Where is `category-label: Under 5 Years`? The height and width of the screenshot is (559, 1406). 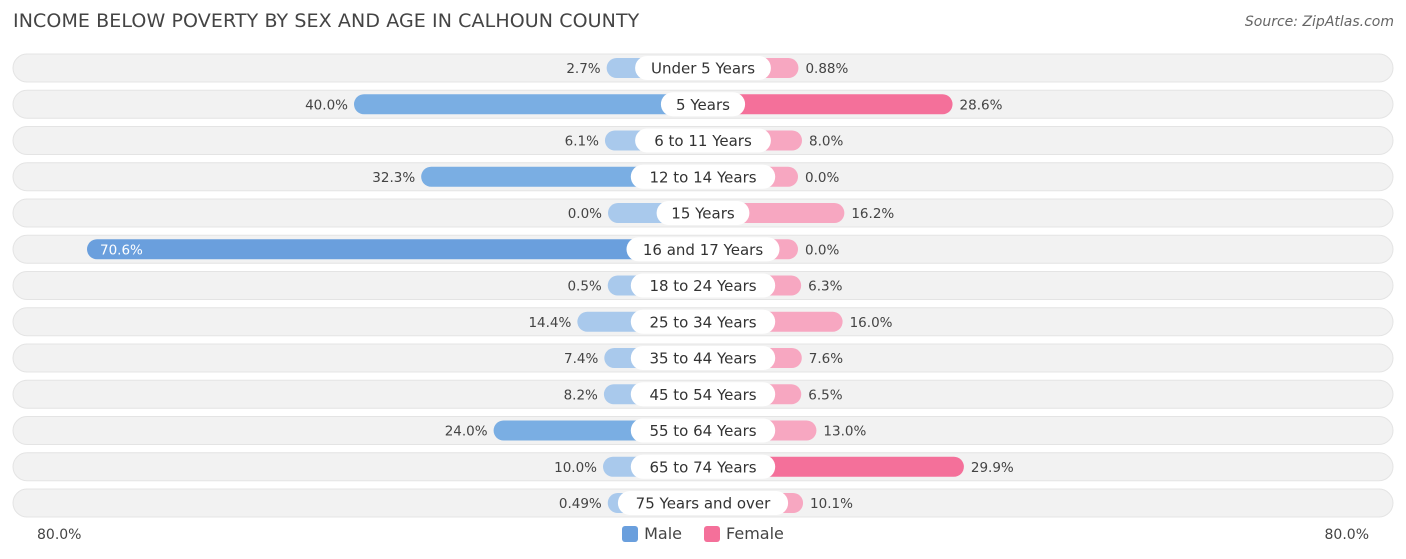 category-label: Under 5 Years is located at coordinates (703, 69).